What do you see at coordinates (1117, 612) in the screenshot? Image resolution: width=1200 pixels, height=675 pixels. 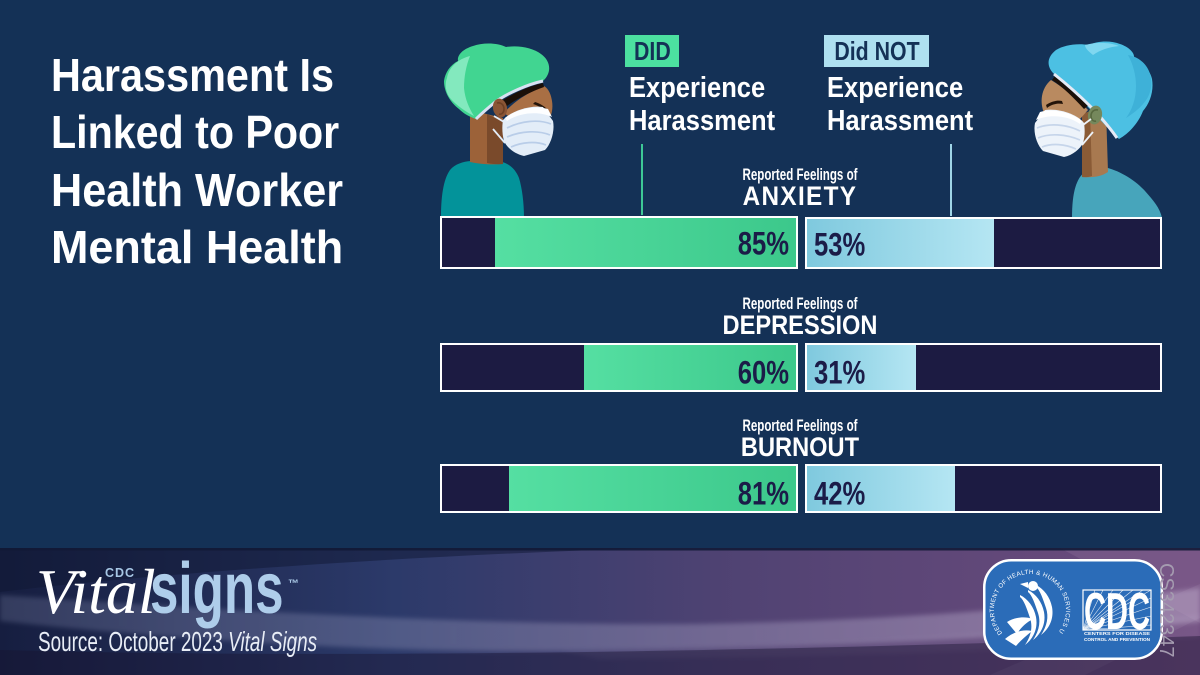 I see `svg-text: CDC` at bounding box center [1117, 612].